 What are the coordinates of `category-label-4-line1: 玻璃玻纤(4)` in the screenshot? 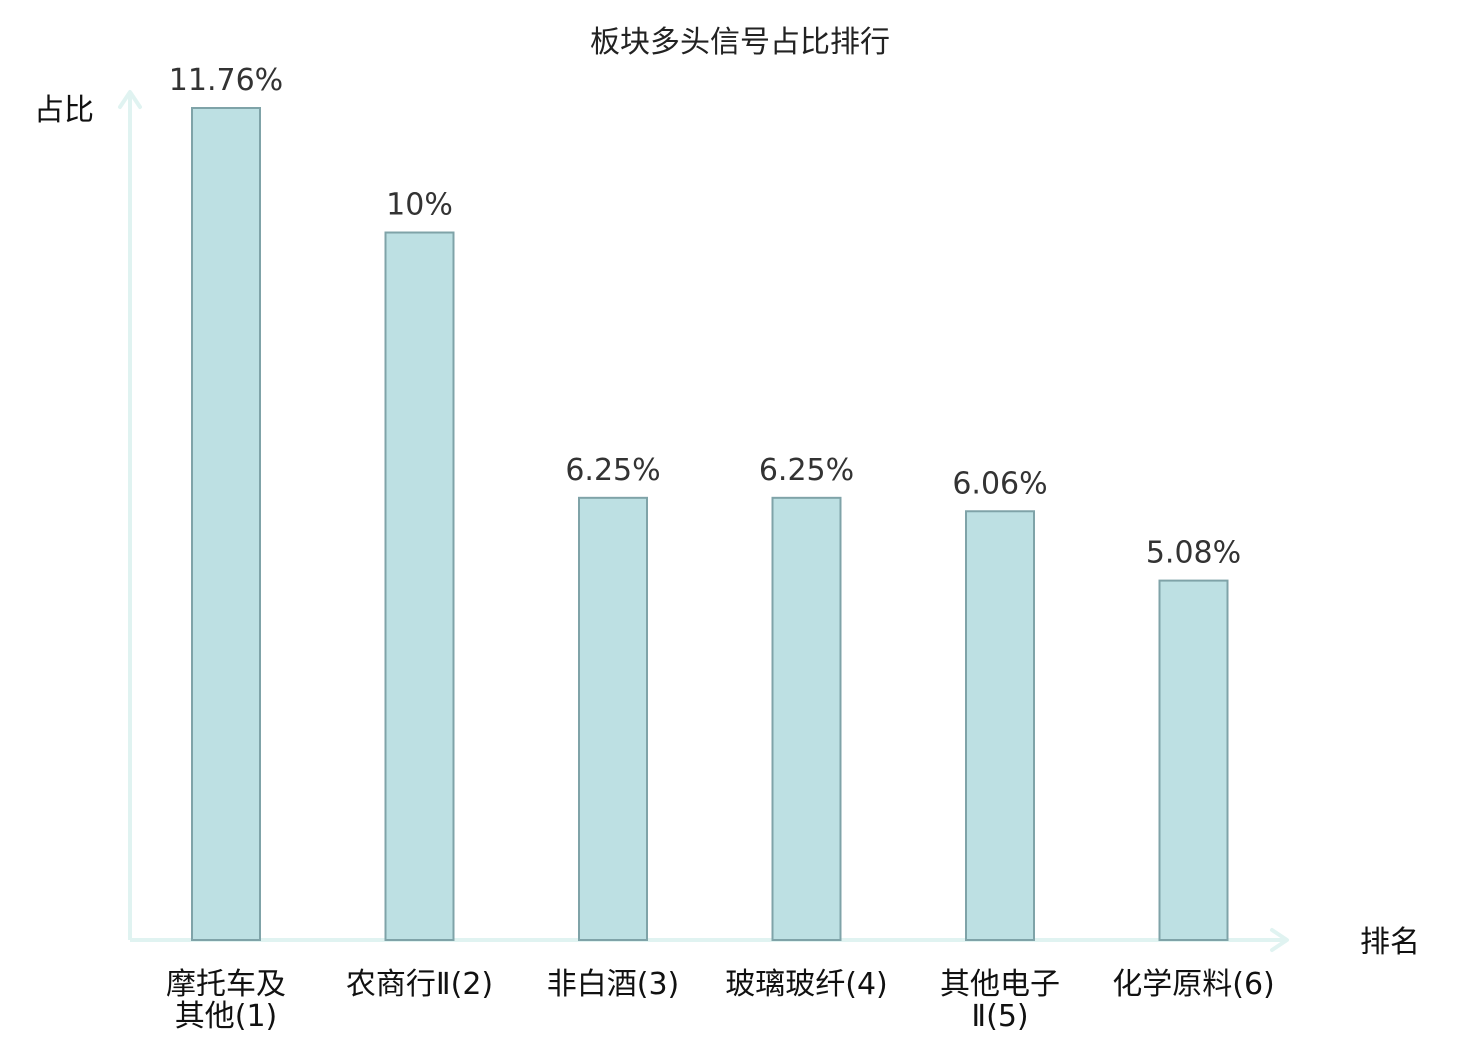 It's located at (806, 984).